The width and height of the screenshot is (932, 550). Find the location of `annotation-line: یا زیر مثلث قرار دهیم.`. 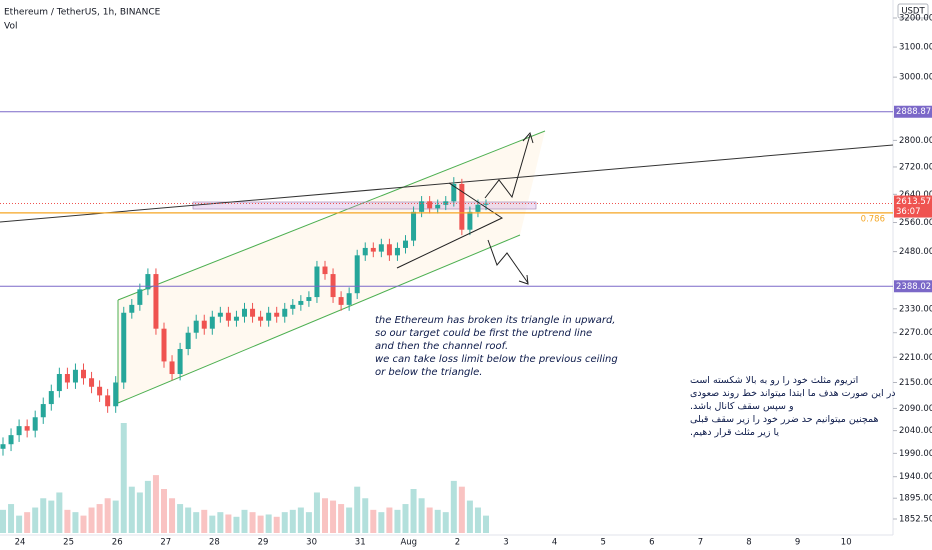

annotation-line: یا زیر مثلث قرار دهیم. is located at coordinates (734, 432).